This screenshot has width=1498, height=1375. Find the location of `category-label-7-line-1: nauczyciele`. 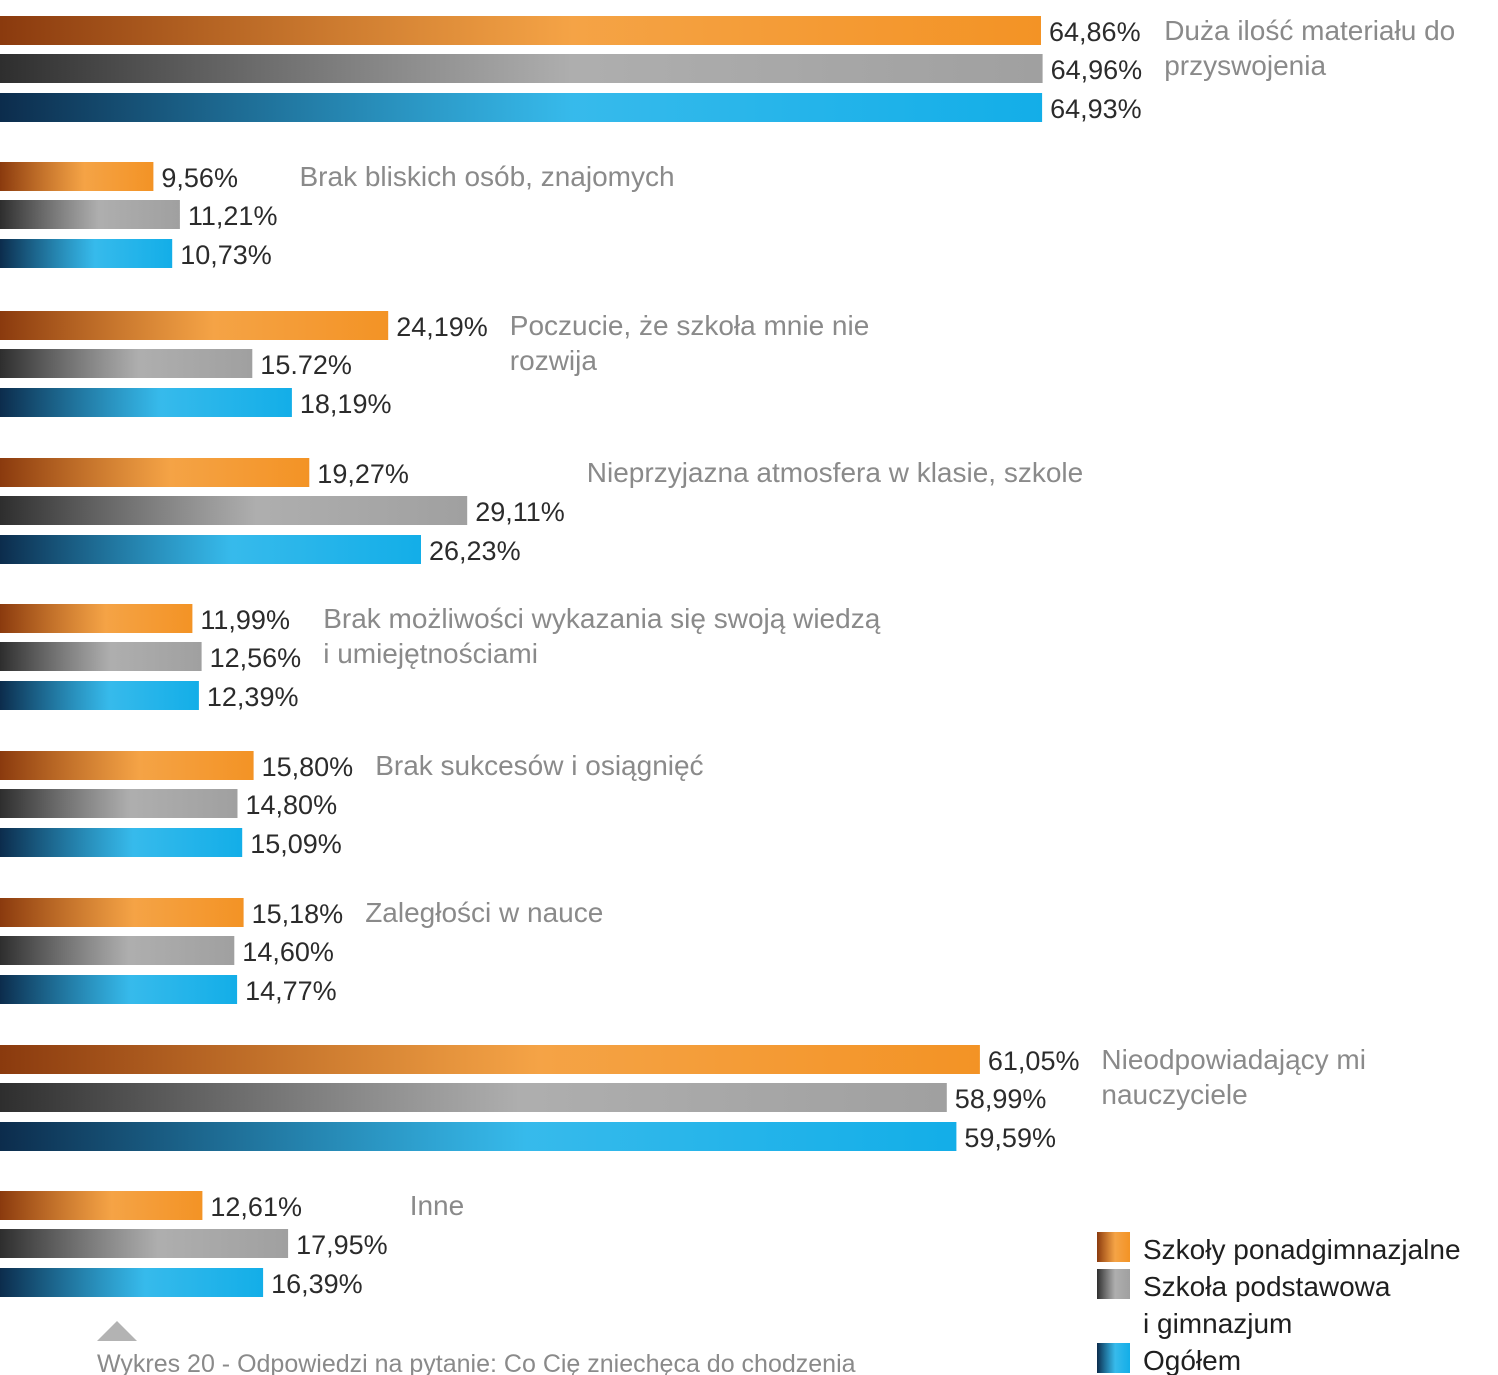

category-label-7-line-1: nauczyciele is located at coordinates (1174, 1094).